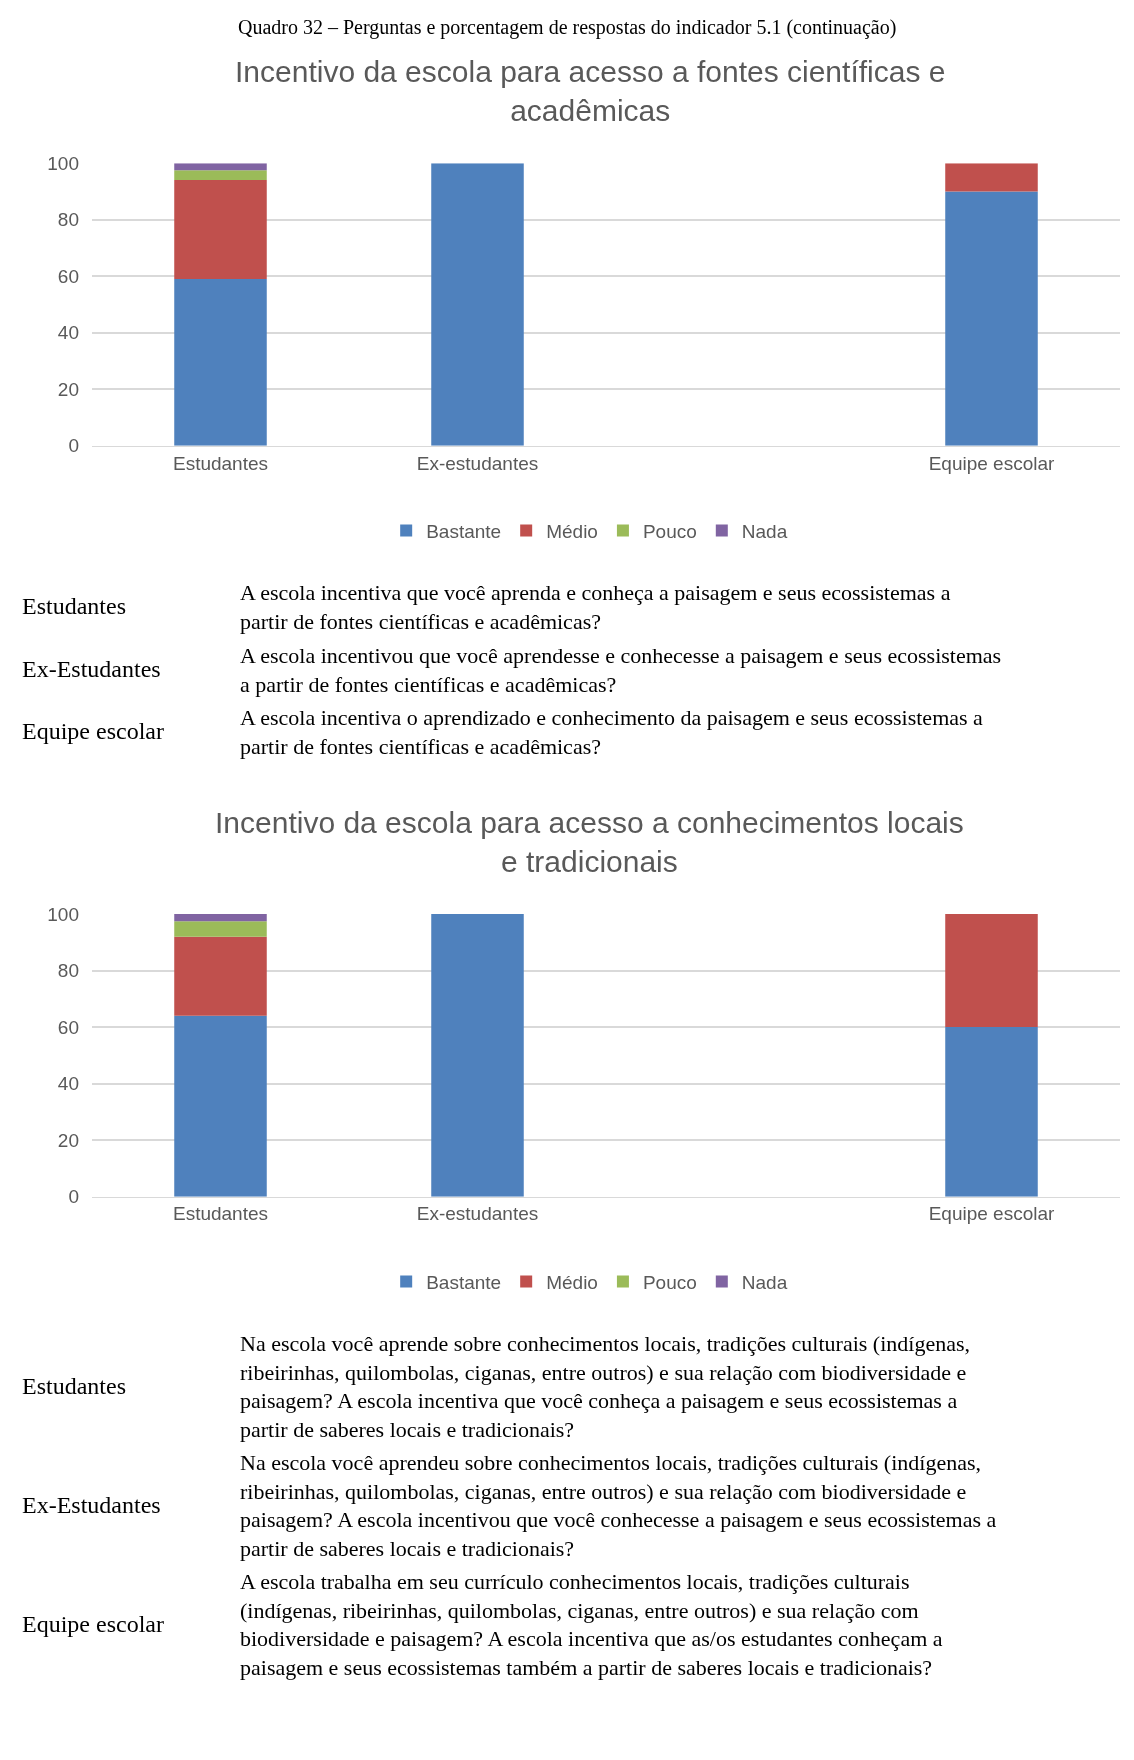 This screenshot has width=1134, height=1760. Describe the element at coordinates (605, 1386) in the screenshot. I see `text: Na escola você aprende sobre conhecimentos locais, tradições culturais (indígenas, ribeirinhas, quilombolas, ciganas, entre outros) e sua relação com biodiversidade e paisagem? A escola incentiva que você conheça a paisagem e seus ecossistemas a partir de saberes locais e tradicionais?` at that location.